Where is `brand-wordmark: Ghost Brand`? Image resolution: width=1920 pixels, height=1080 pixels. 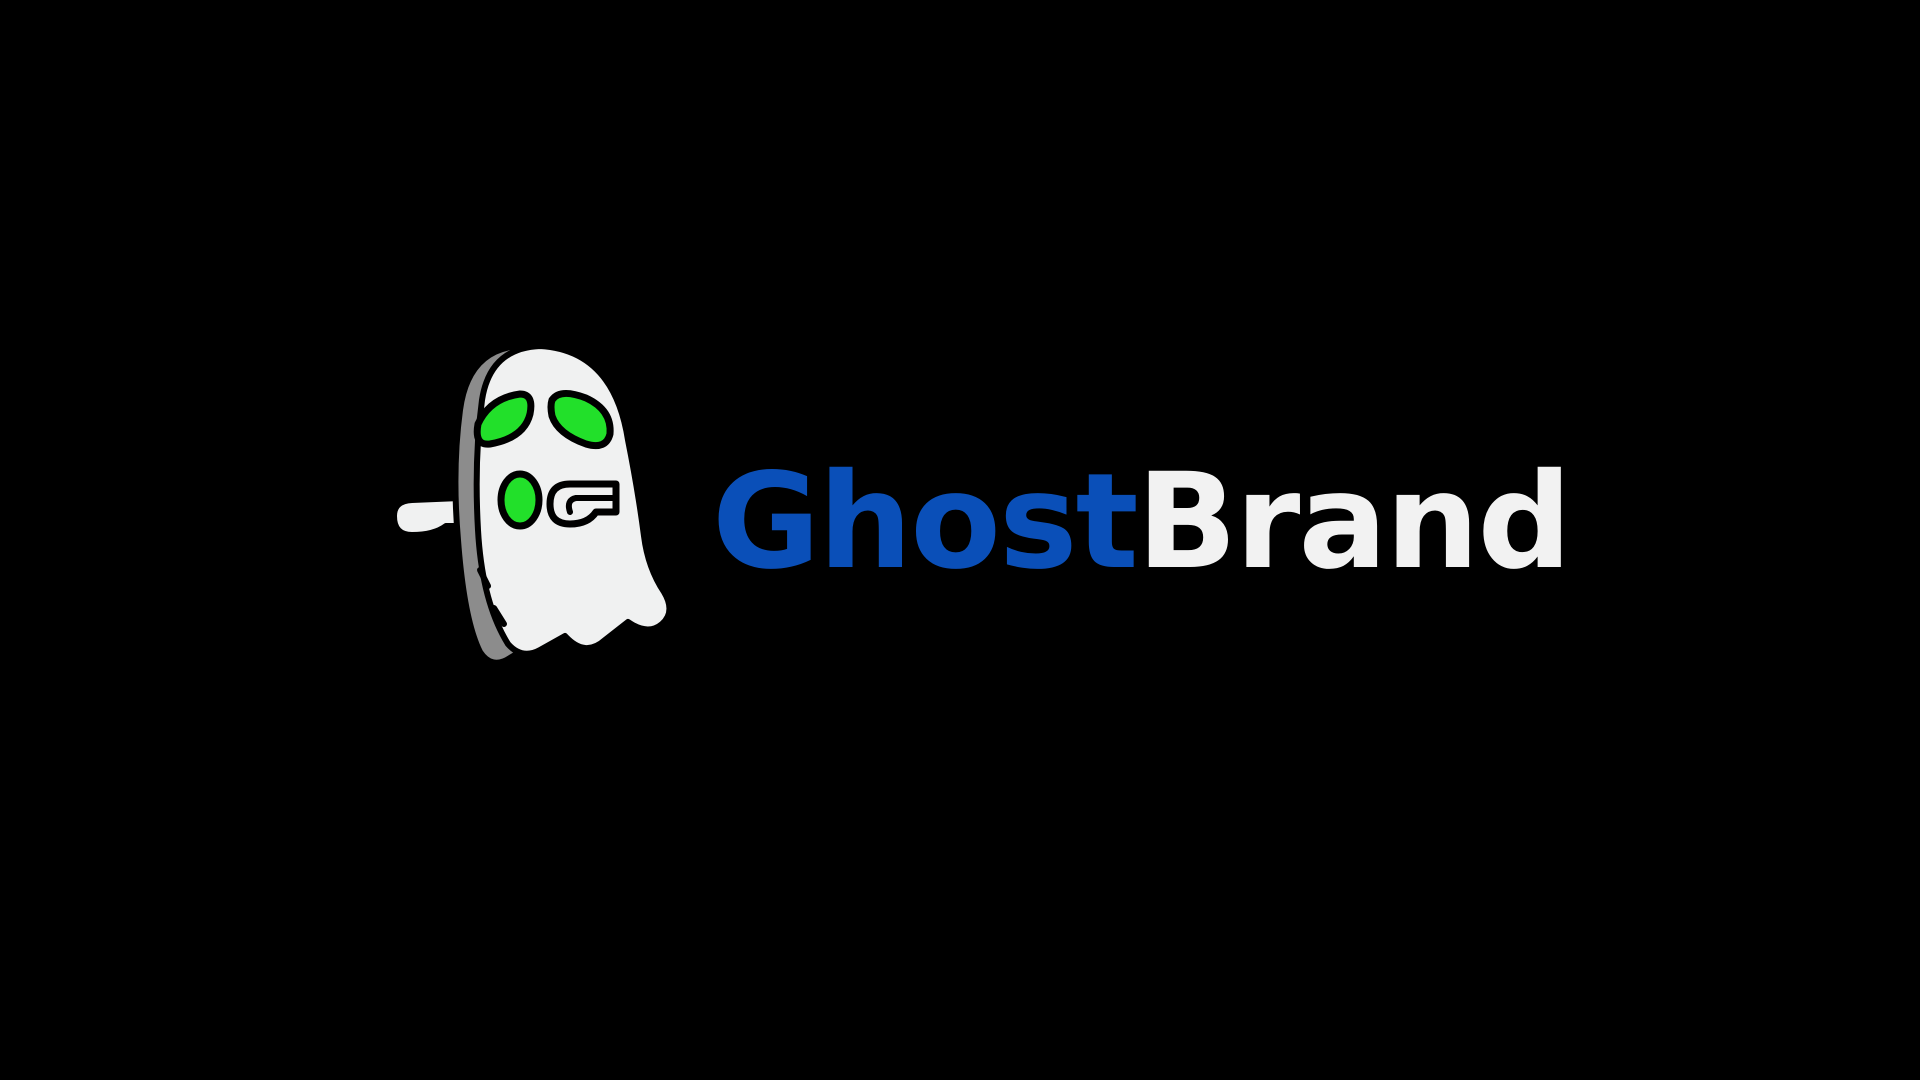
brand-wordmark: Ghost Brand is located at coordinates (1142, 522).